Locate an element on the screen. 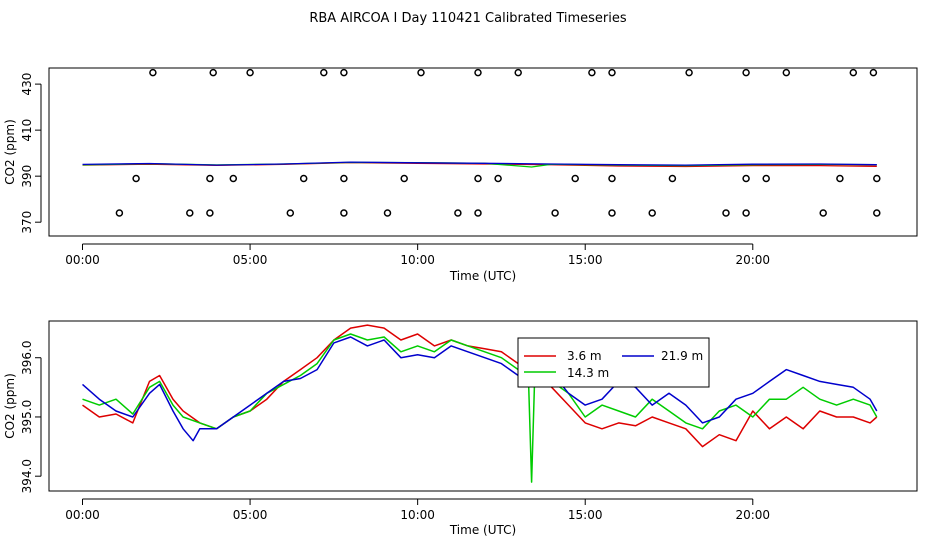  top-y-tick-label: 410 is located at coordinates (27, 130).